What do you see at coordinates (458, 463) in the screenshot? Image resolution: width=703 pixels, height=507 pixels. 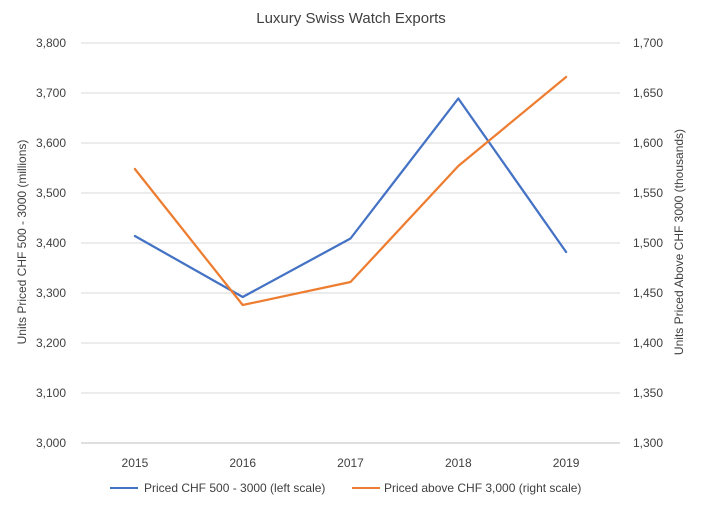 I see `x-tick-label: 2018` at bounding box center [458, 463].